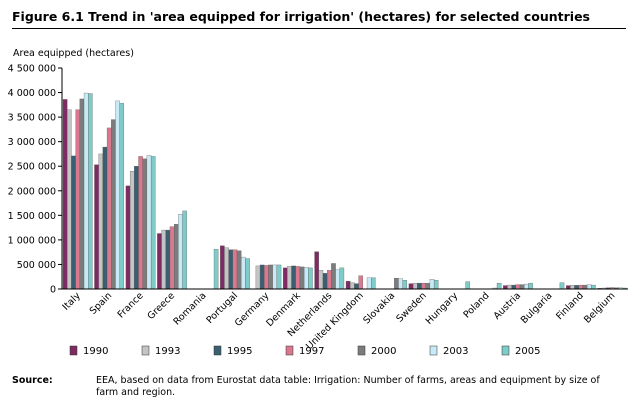 Image resolution: width=640 pixels, height=402 pixels. I want to click on legend-label: 2005, so click(527, 351).